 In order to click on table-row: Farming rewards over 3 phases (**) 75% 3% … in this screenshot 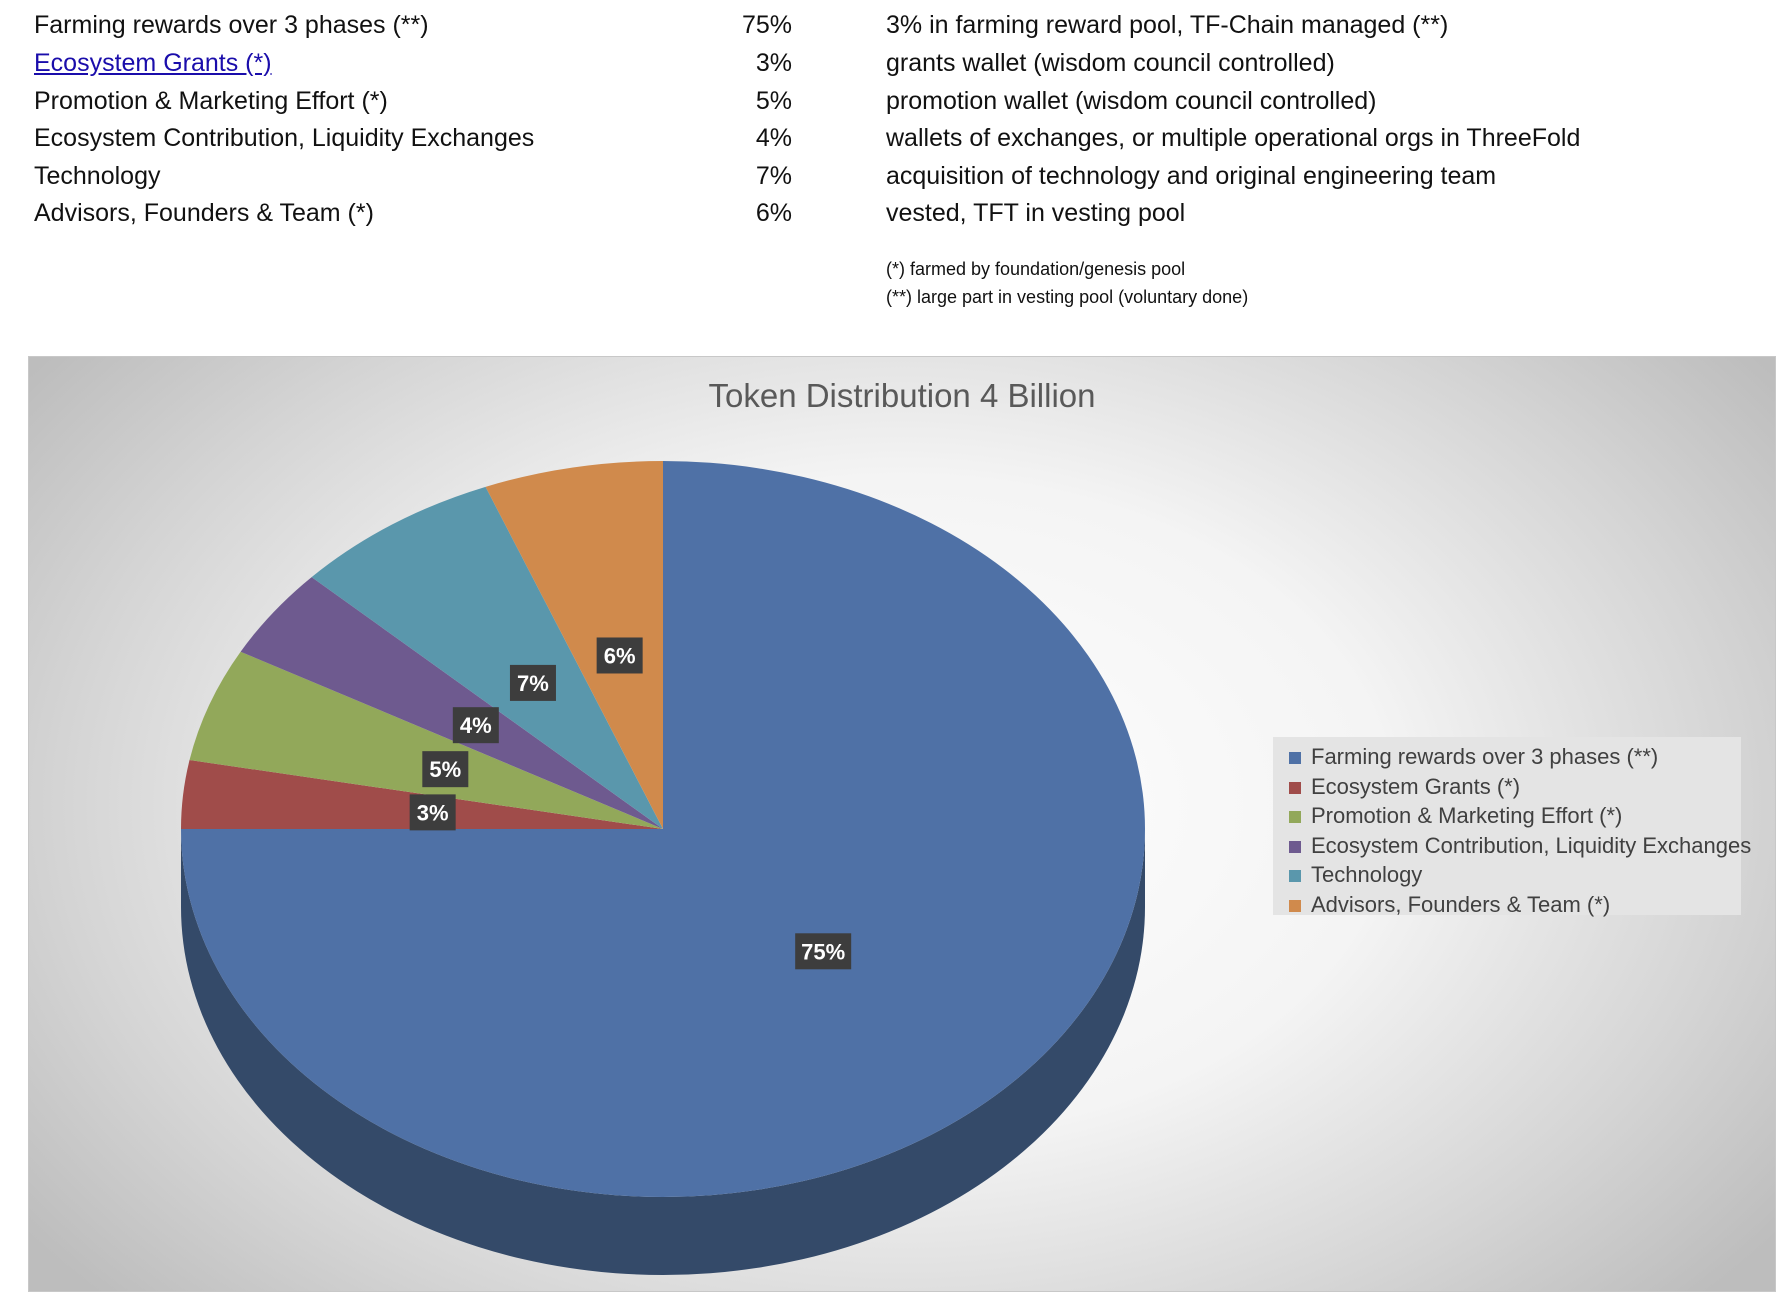, I will do `click(893, 25)`.